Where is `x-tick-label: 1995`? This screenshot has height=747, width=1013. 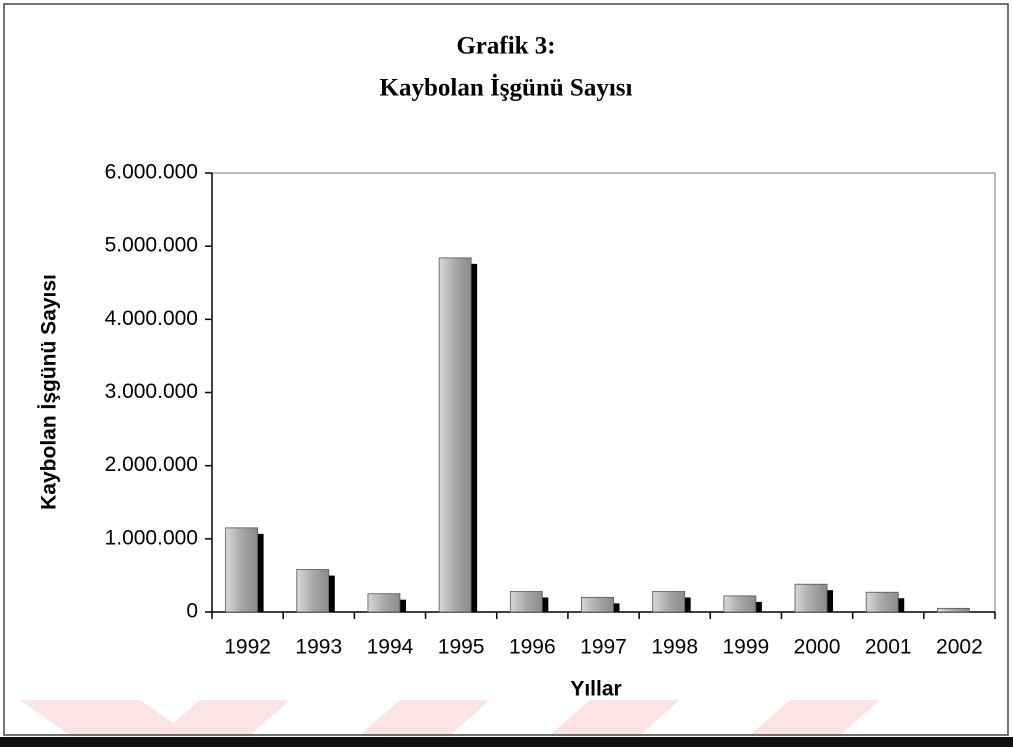 x-tick-label: 1995 is located at coordinates (461, 647).